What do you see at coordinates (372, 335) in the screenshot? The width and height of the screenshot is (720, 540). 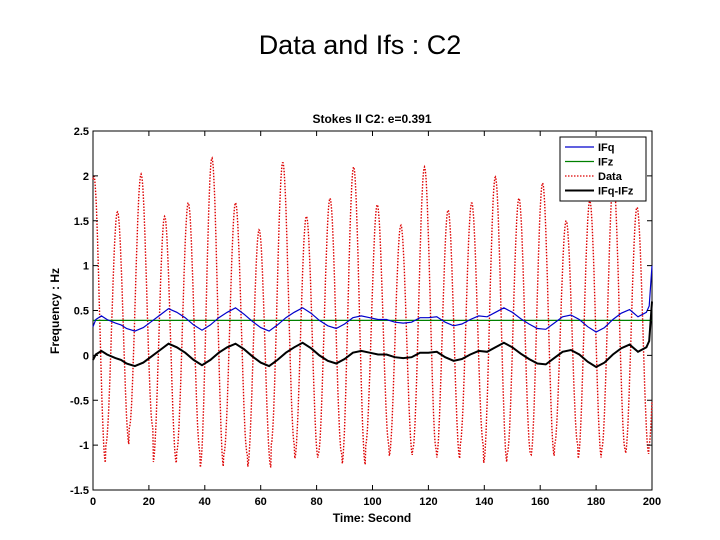 I see `series-line-ifq-ifz` at bounding box center [372, 335].